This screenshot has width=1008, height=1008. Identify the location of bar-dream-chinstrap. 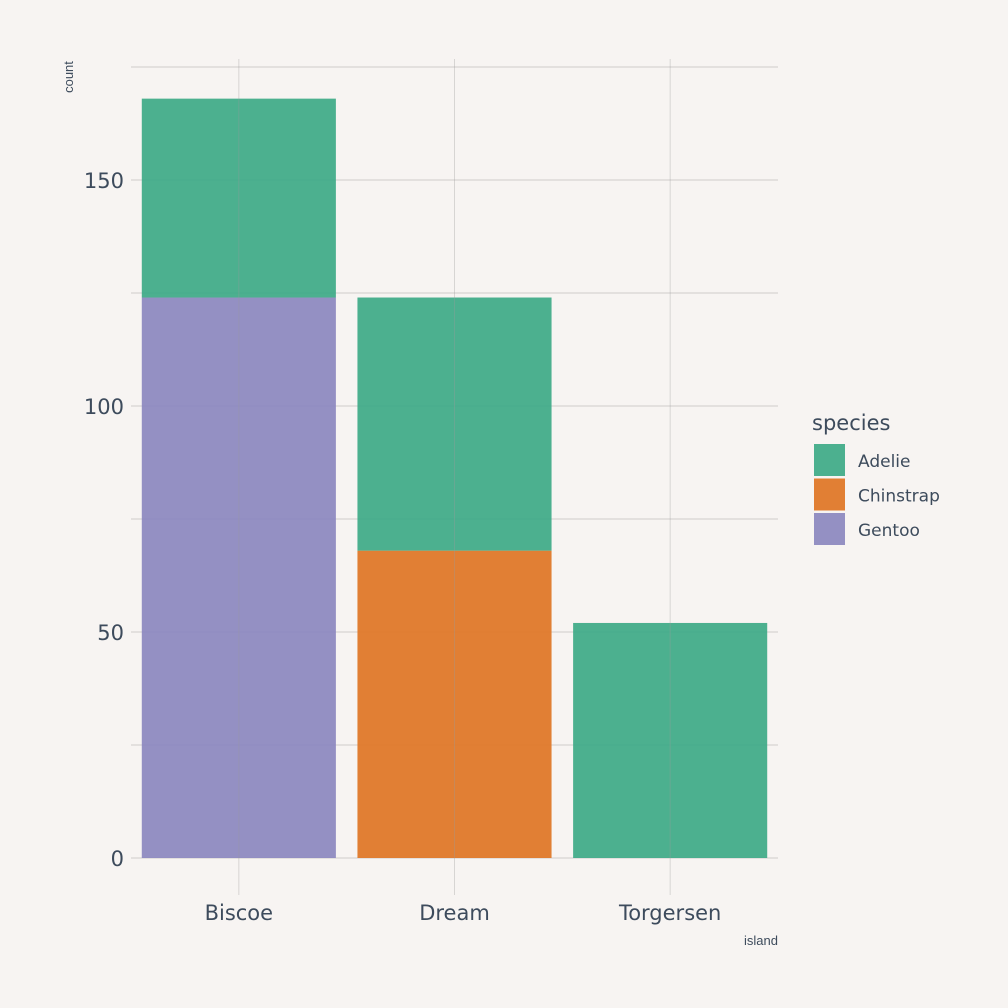
(454, 704).